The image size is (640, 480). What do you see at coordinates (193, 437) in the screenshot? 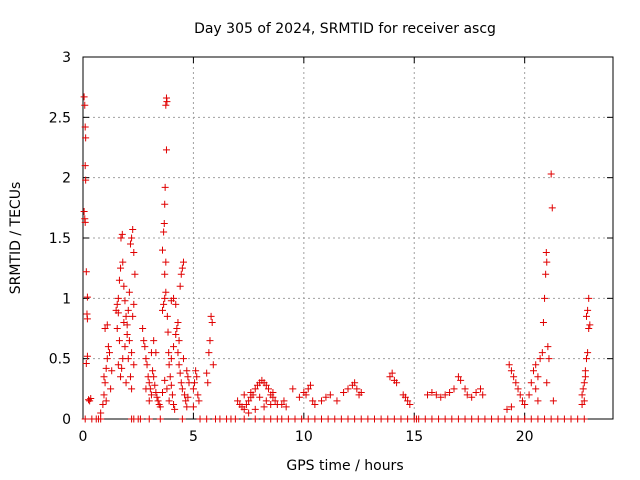
I see `x-tick-label: 5` at bounding box center [193, 437].